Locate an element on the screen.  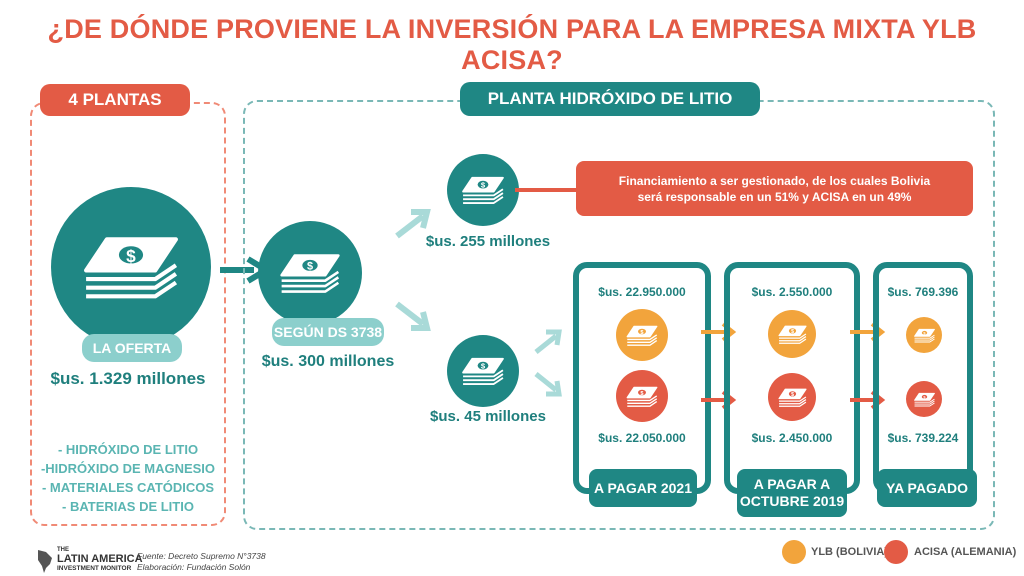
plant-item: - MATERIALES CATÓDICOS is located at coordinates (128, 487).